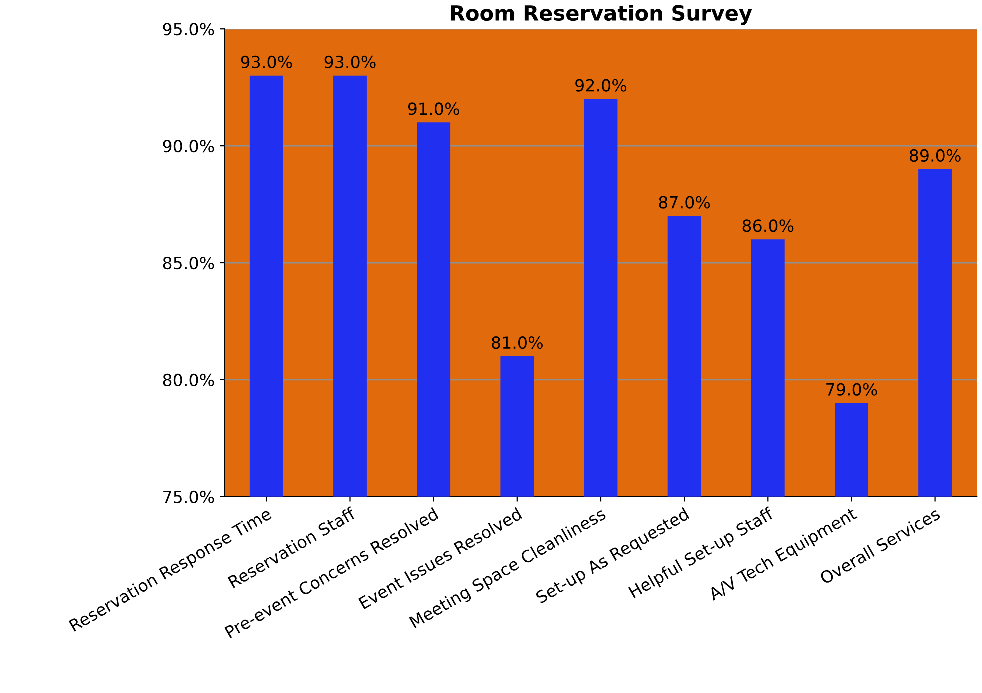  Describe the element at coordinates (434, 109) in the screenshot. I see `data-label: 91.0%` at that location.